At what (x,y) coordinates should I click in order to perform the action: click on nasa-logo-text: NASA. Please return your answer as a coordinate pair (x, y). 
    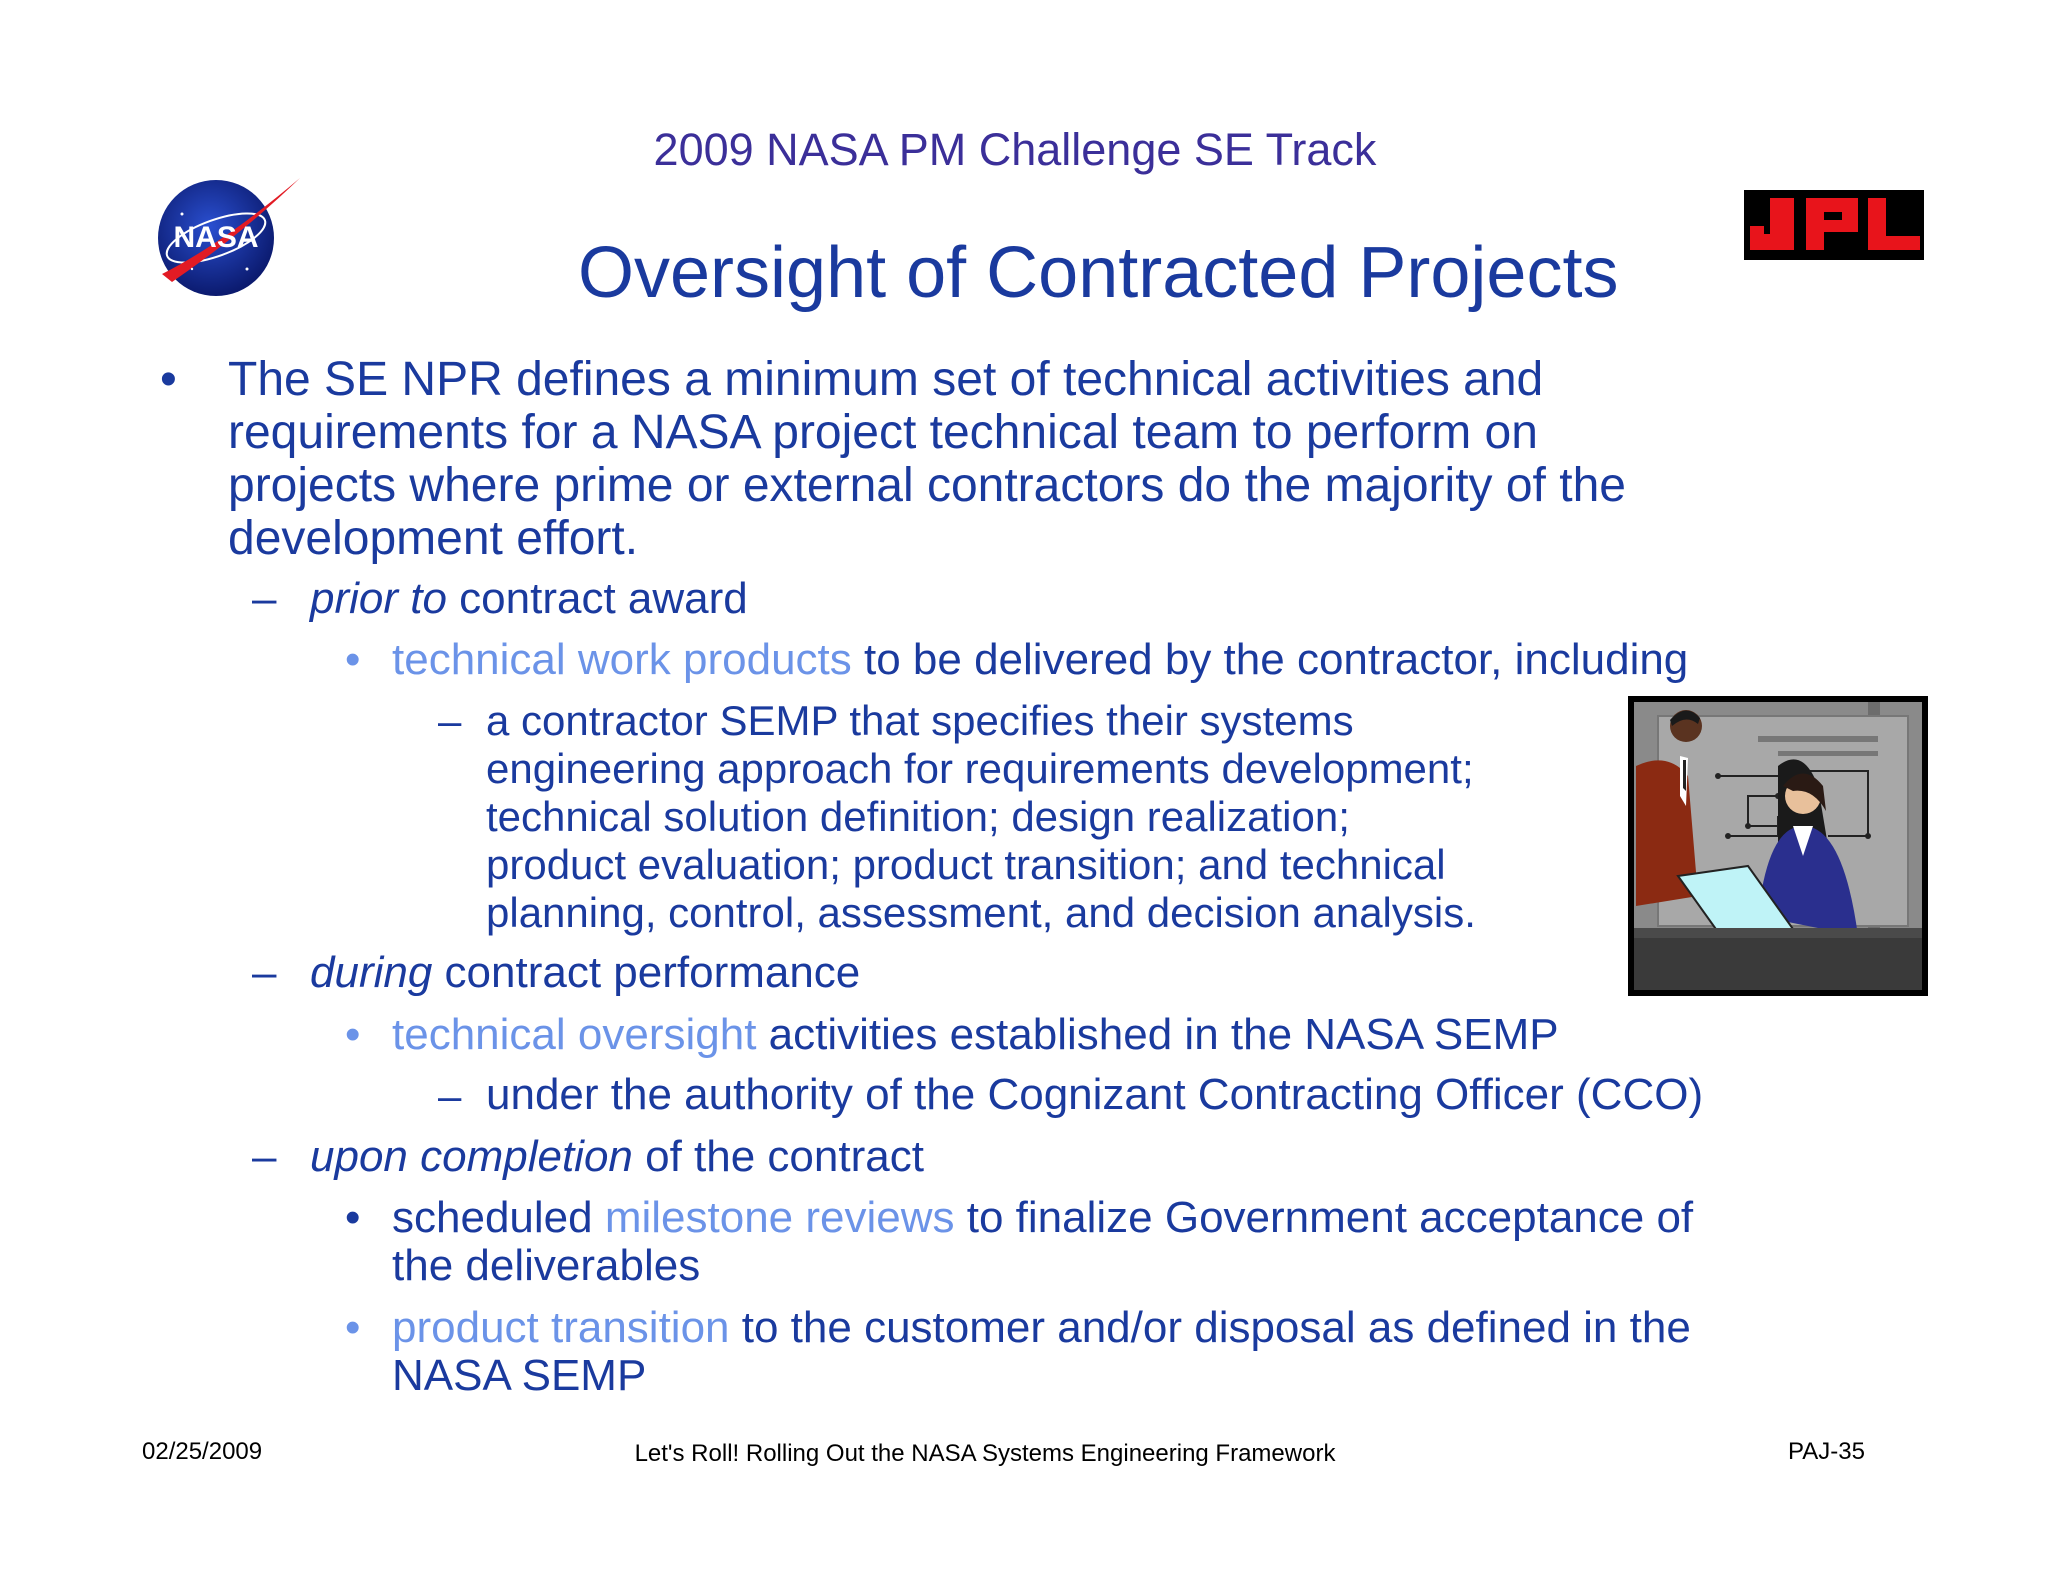
    Looking at the image, I should click on (215, 237).